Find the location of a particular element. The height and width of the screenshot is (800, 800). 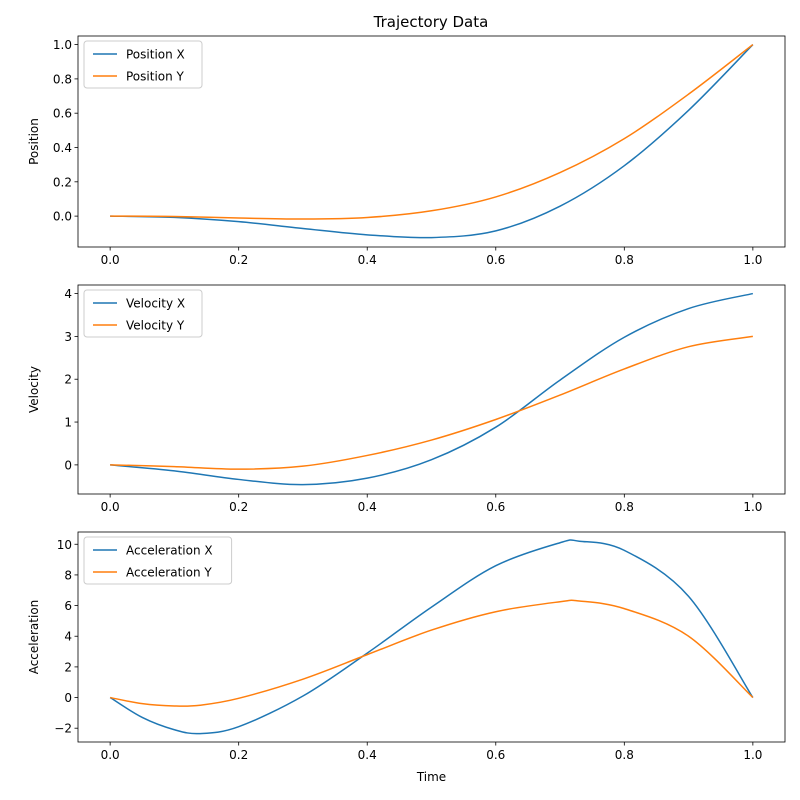

legend-label-position-x: Position X is located at coordinates (155, 55).